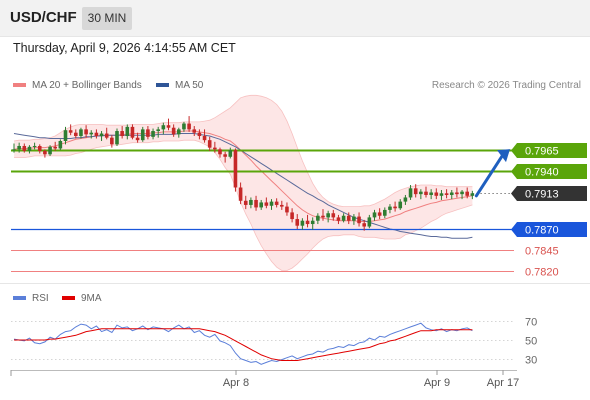 The image size is (590, 400). What do you see at coordinates (542, 273) in the screenshot?
I see `level-label-support_minor: 0.7820` at bounding box center [542, 273].